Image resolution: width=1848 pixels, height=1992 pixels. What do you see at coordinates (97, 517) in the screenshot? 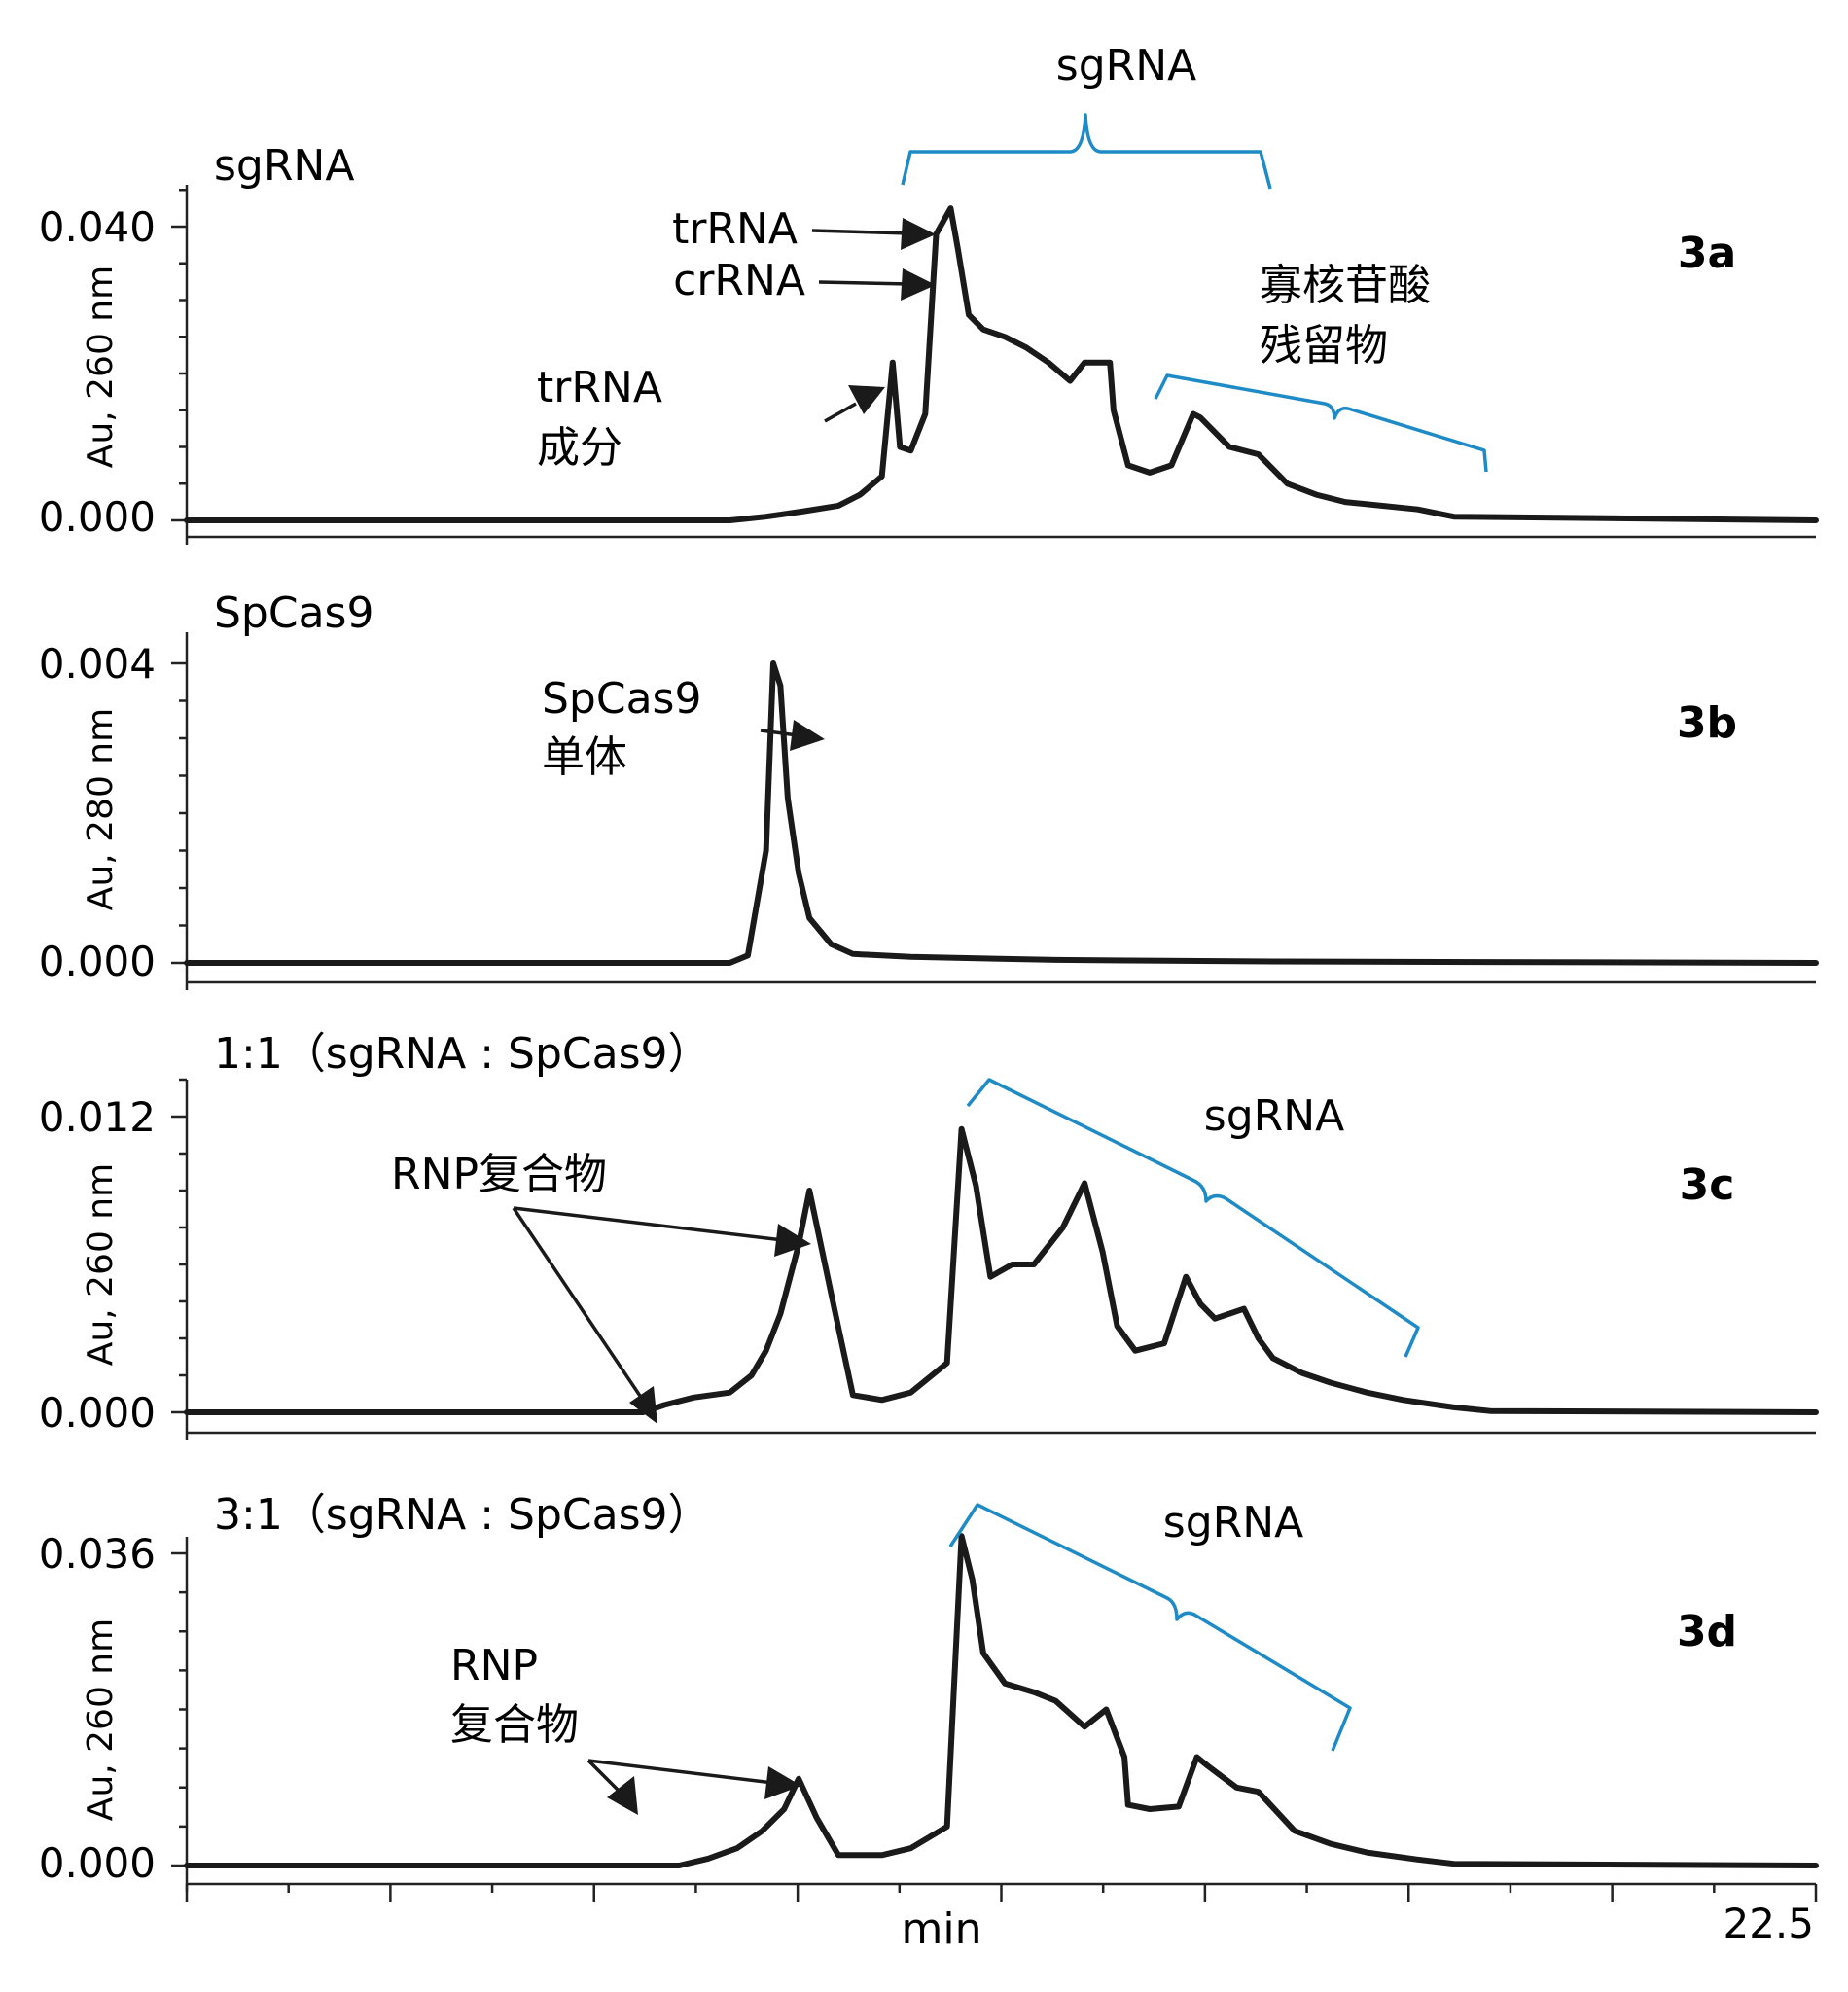
I see `y-tick-label-3a-0: 0.000` at bounding box center [97, 517].